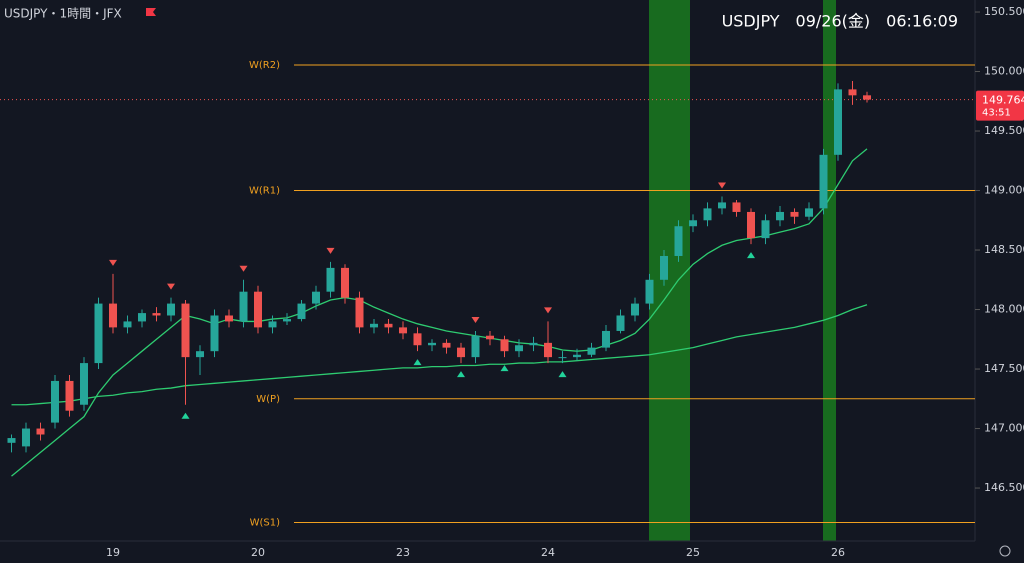 The image size is (1024, 563). Describe the element at coordinates (63, 14) in the screenshot. I see `symbol-title: USDJPY・1時間・JFX` at that location.